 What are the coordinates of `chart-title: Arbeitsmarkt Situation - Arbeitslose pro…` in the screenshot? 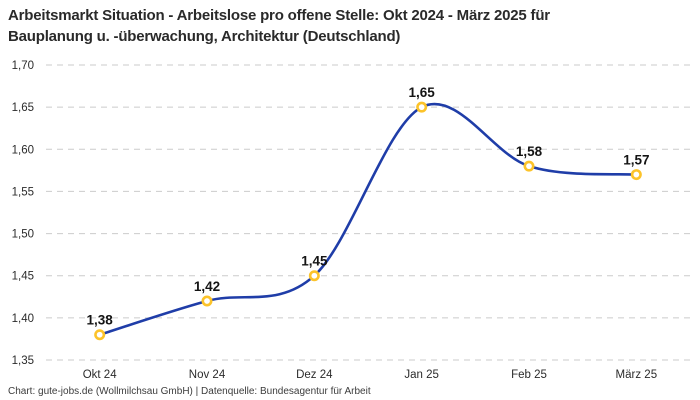 It's located at (350, 26).